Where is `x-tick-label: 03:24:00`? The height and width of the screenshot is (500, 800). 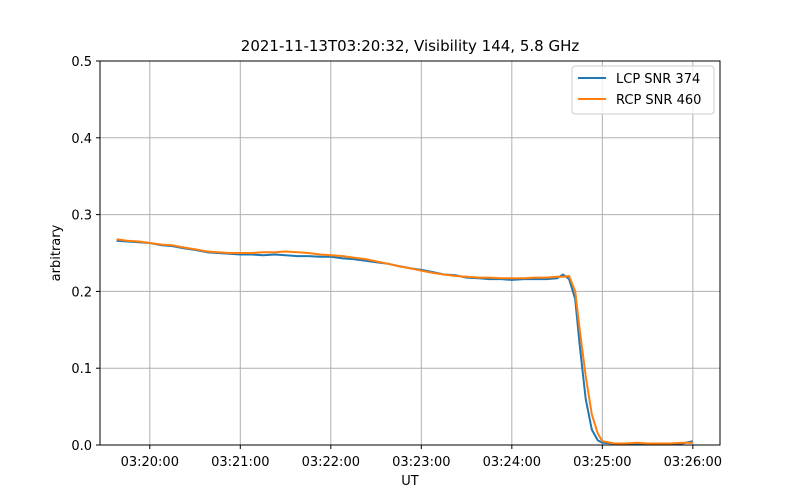
x-tick-label: 03:24:00 is located at coordinates (512, 462).